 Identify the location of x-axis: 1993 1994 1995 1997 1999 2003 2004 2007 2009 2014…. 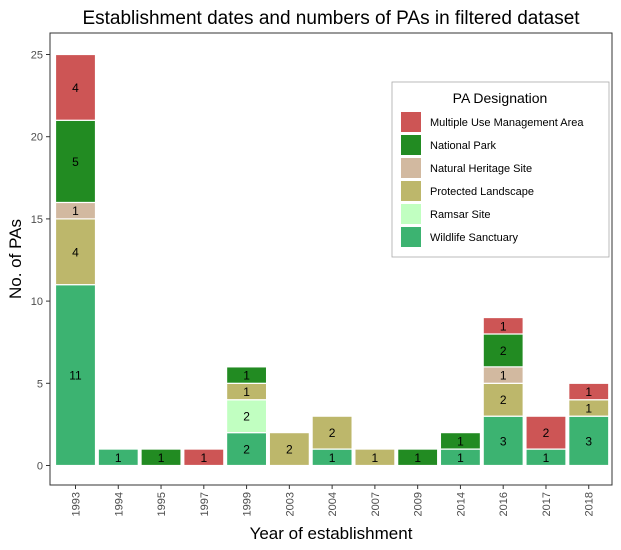
(333, 500).